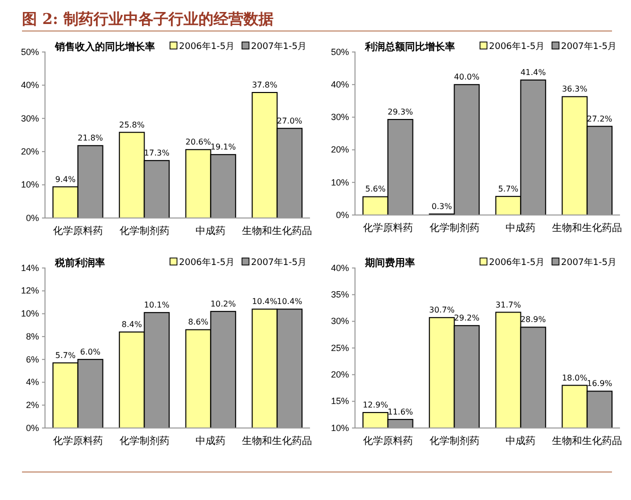  I want to click on data-label: 25.8%, so click(132, 125).